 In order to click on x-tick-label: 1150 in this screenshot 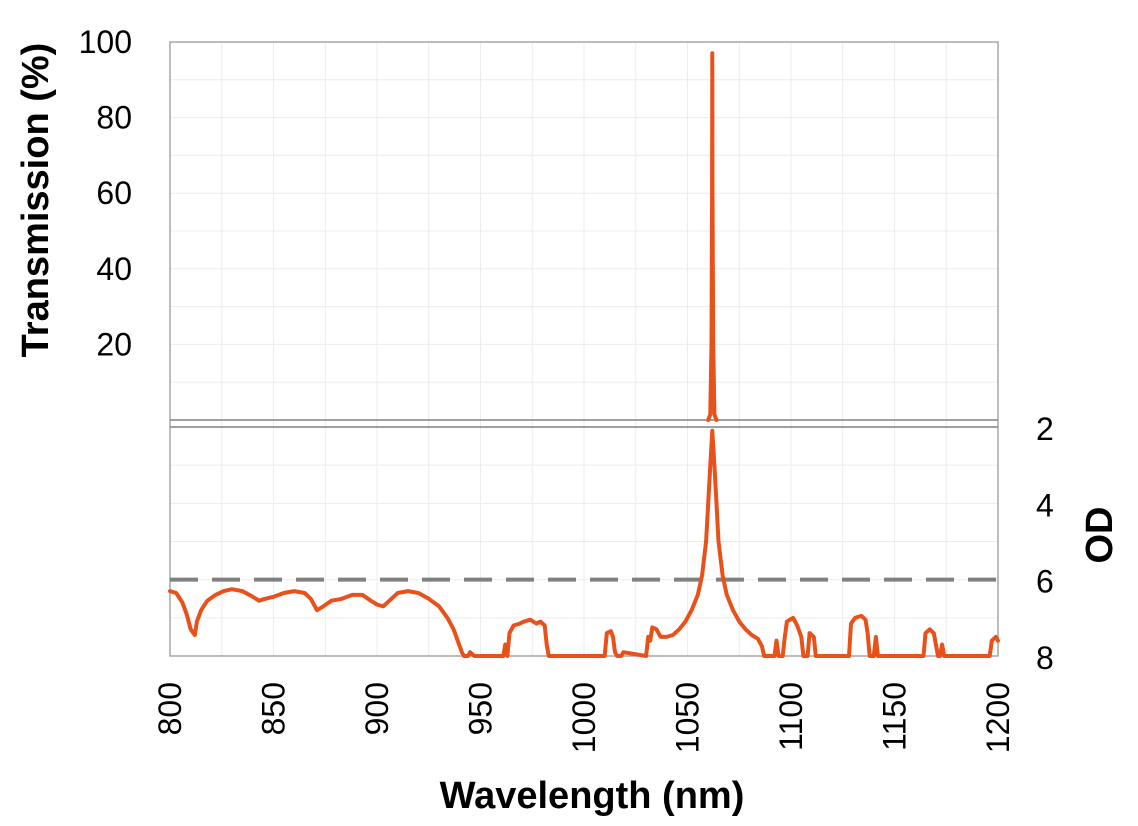, I will do `click(895, 716)`.